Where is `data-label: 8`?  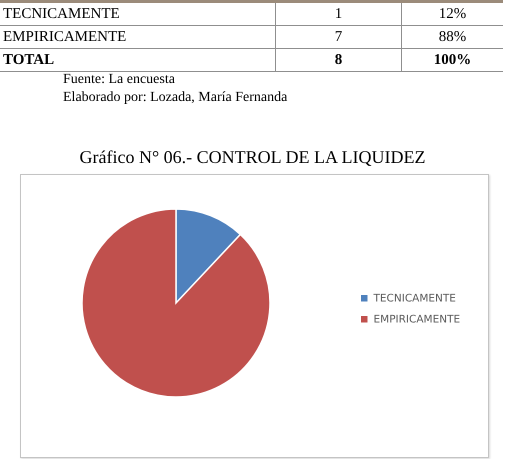
data-label: 8 is located at coordinates (339, 60).